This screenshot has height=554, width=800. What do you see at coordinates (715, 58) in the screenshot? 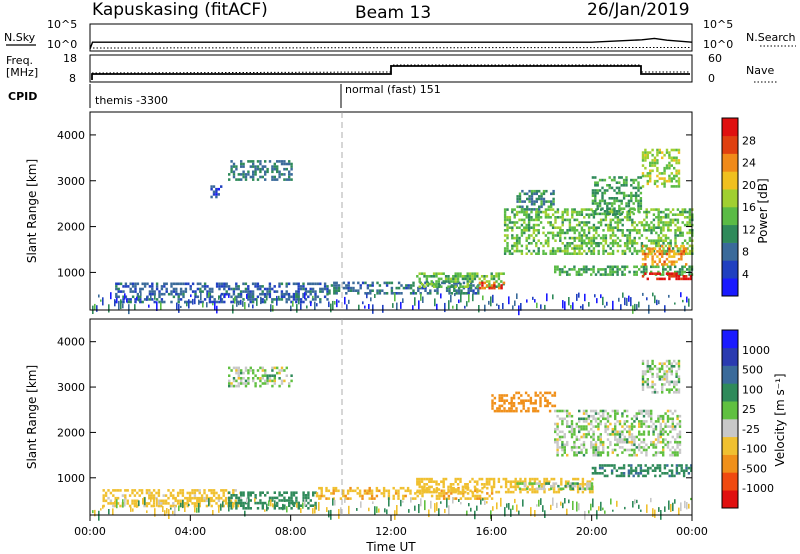
I see `nave-tick-top: 60` at bounding box center [715, 58].